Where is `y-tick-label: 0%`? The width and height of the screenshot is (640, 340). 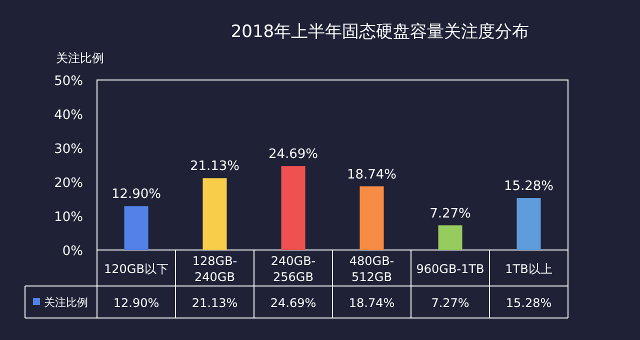
y-tick-label: 0% is located at coordinates (72, 251).